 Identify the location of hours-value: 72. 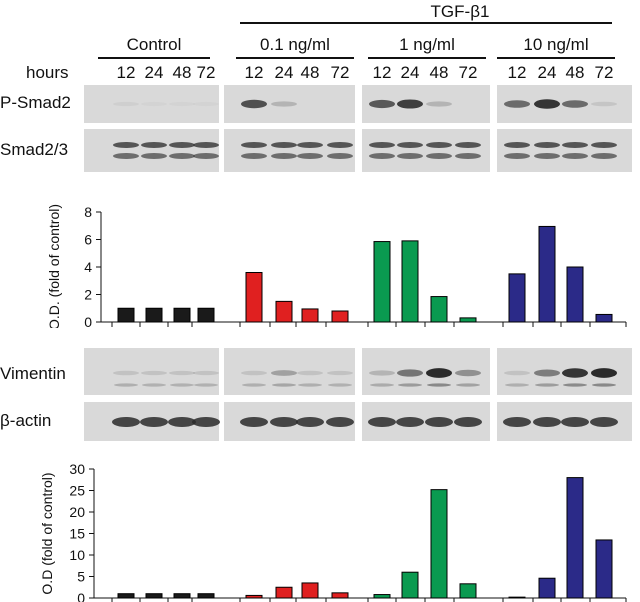
(206, 72).